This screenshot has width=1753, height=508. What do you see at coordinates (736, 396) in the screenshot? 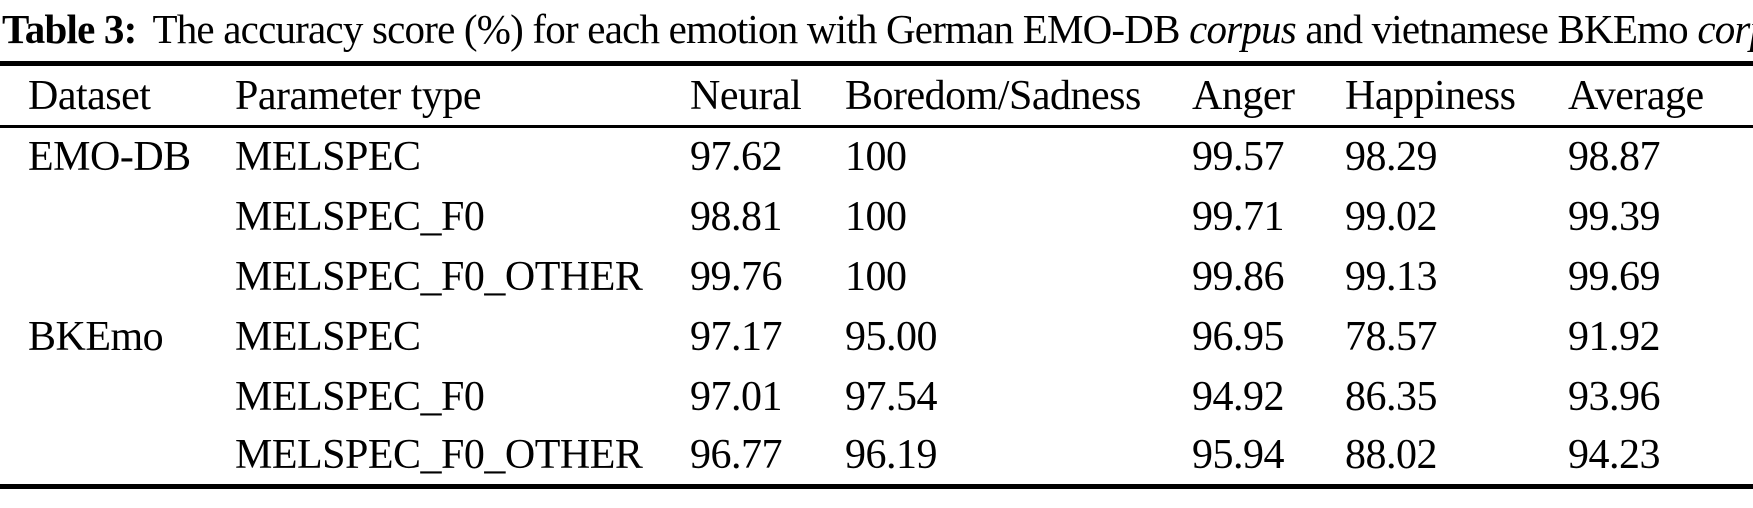
I see `cell-neural: 97.01` at bounding box center [736, 396].